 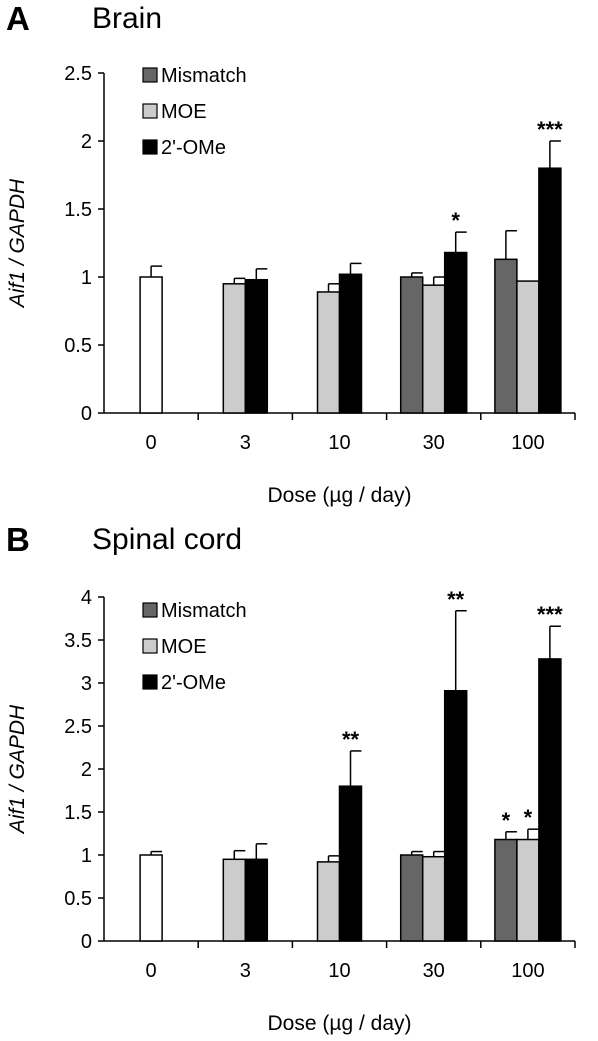 I want to click on y-tick-label: 3.5, so click(x=78, y=641).